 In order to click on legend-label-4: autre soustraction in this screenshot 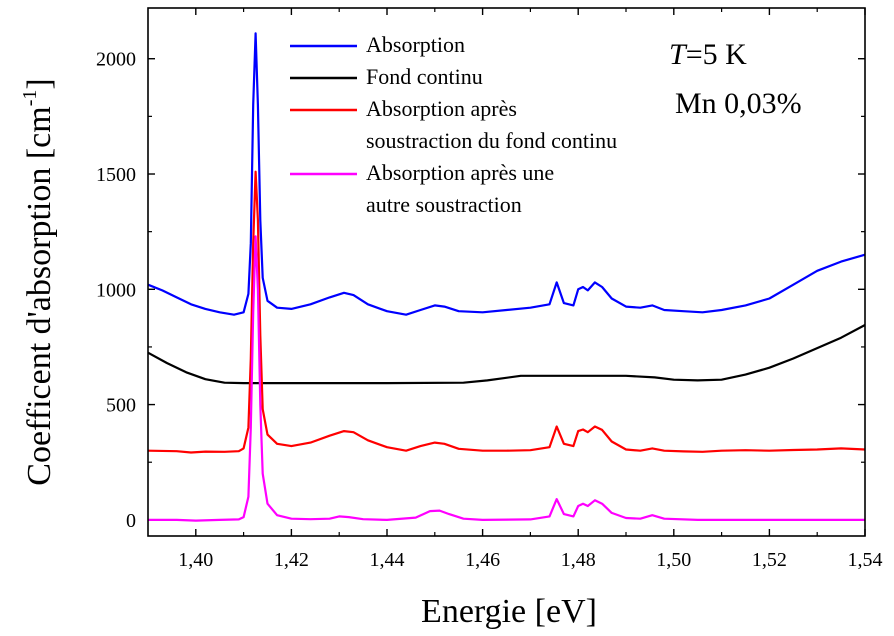, I will do `click(444, 204)`.